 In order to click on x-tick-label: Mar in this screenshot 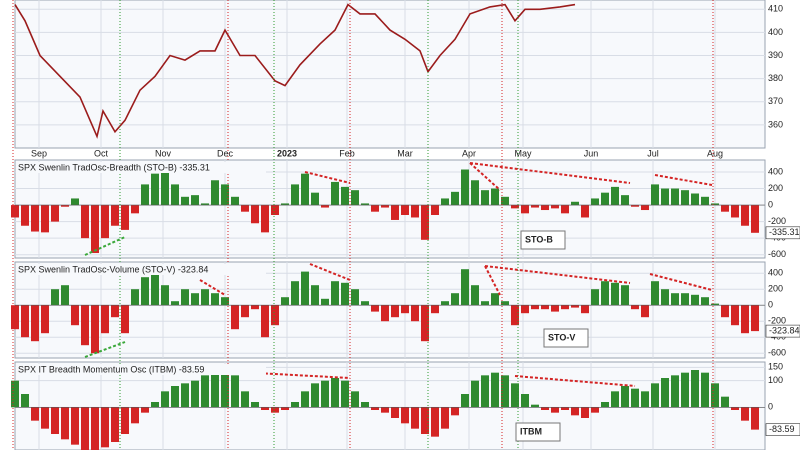, I will do `click(405, 153)`.